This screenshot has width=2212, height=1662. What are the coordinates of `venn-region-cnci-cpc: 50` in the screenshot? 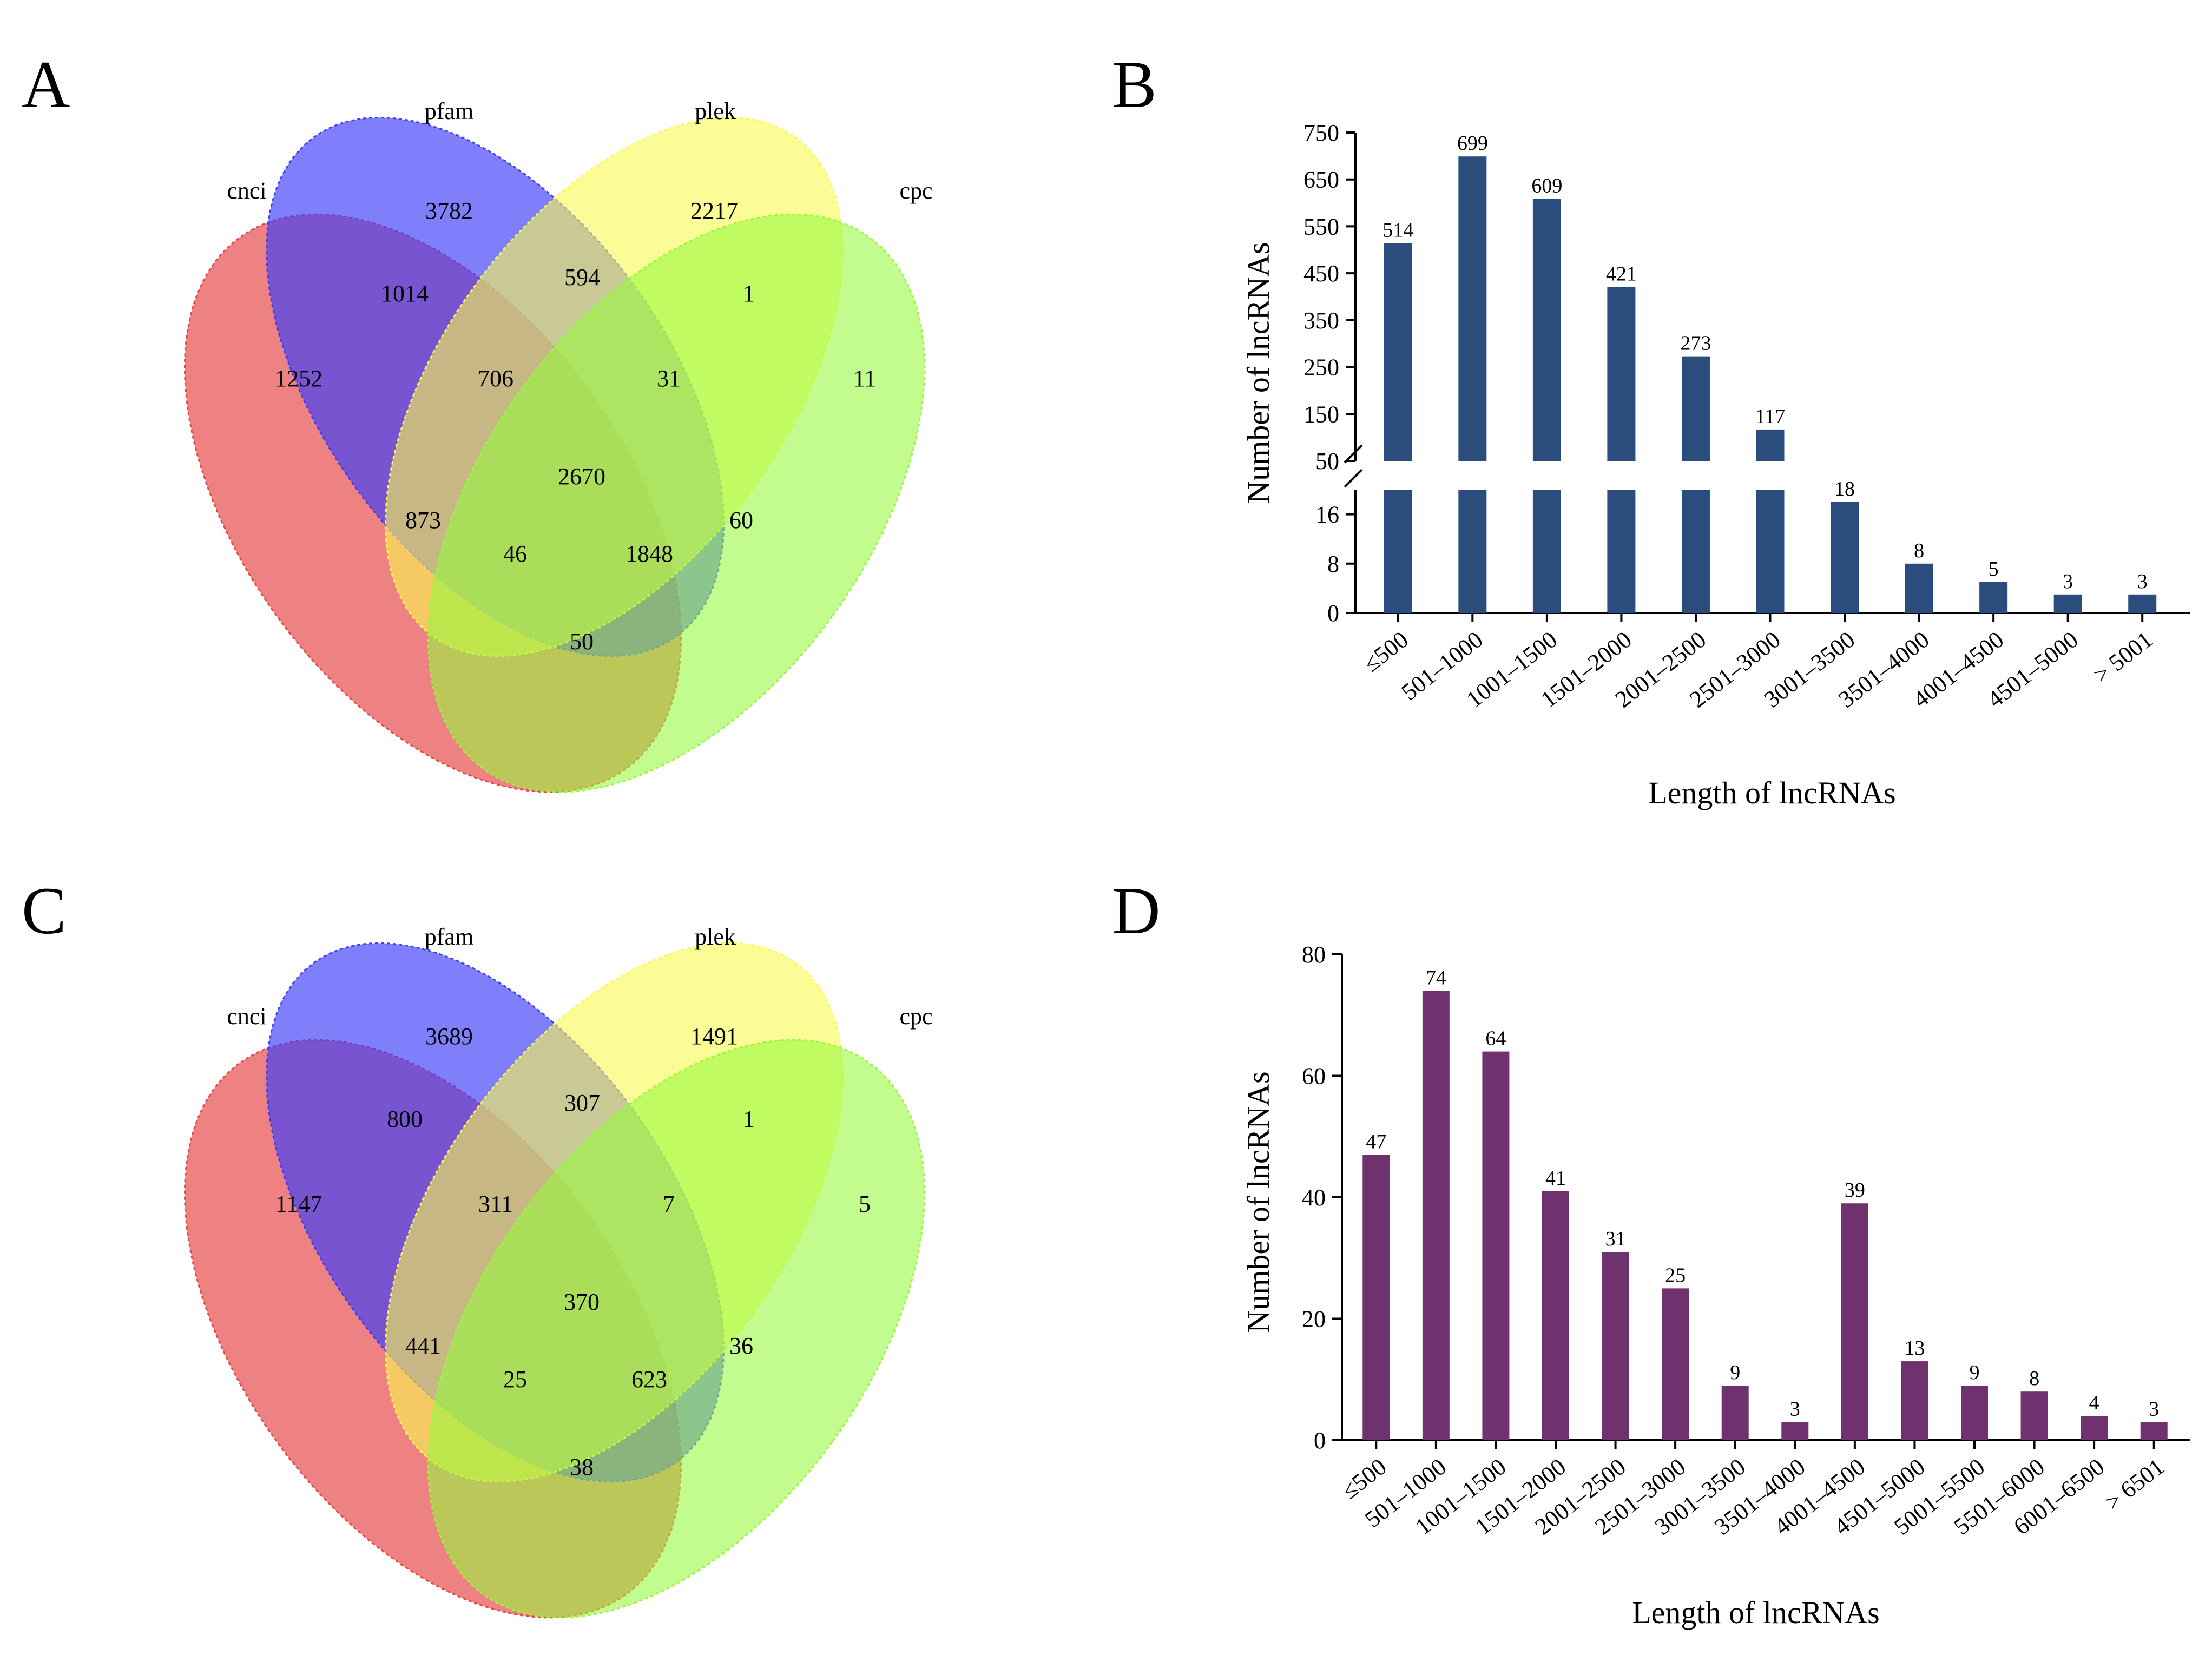 It's located at (582, 641).